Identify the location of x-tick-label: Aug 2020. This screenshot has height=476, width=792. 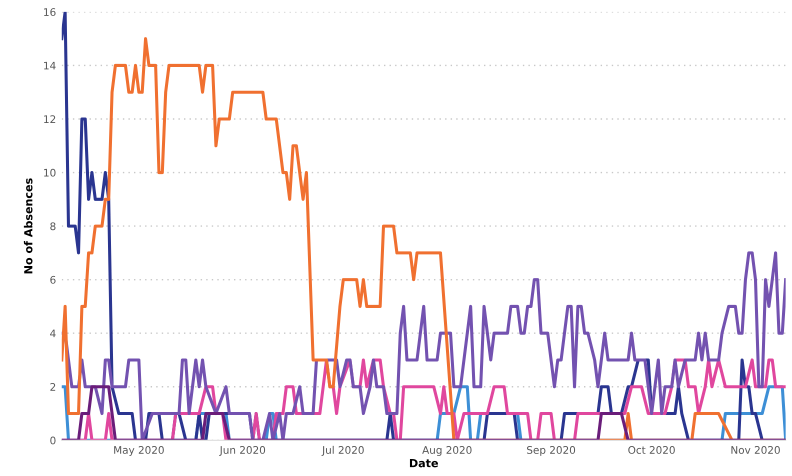
(447, 451).